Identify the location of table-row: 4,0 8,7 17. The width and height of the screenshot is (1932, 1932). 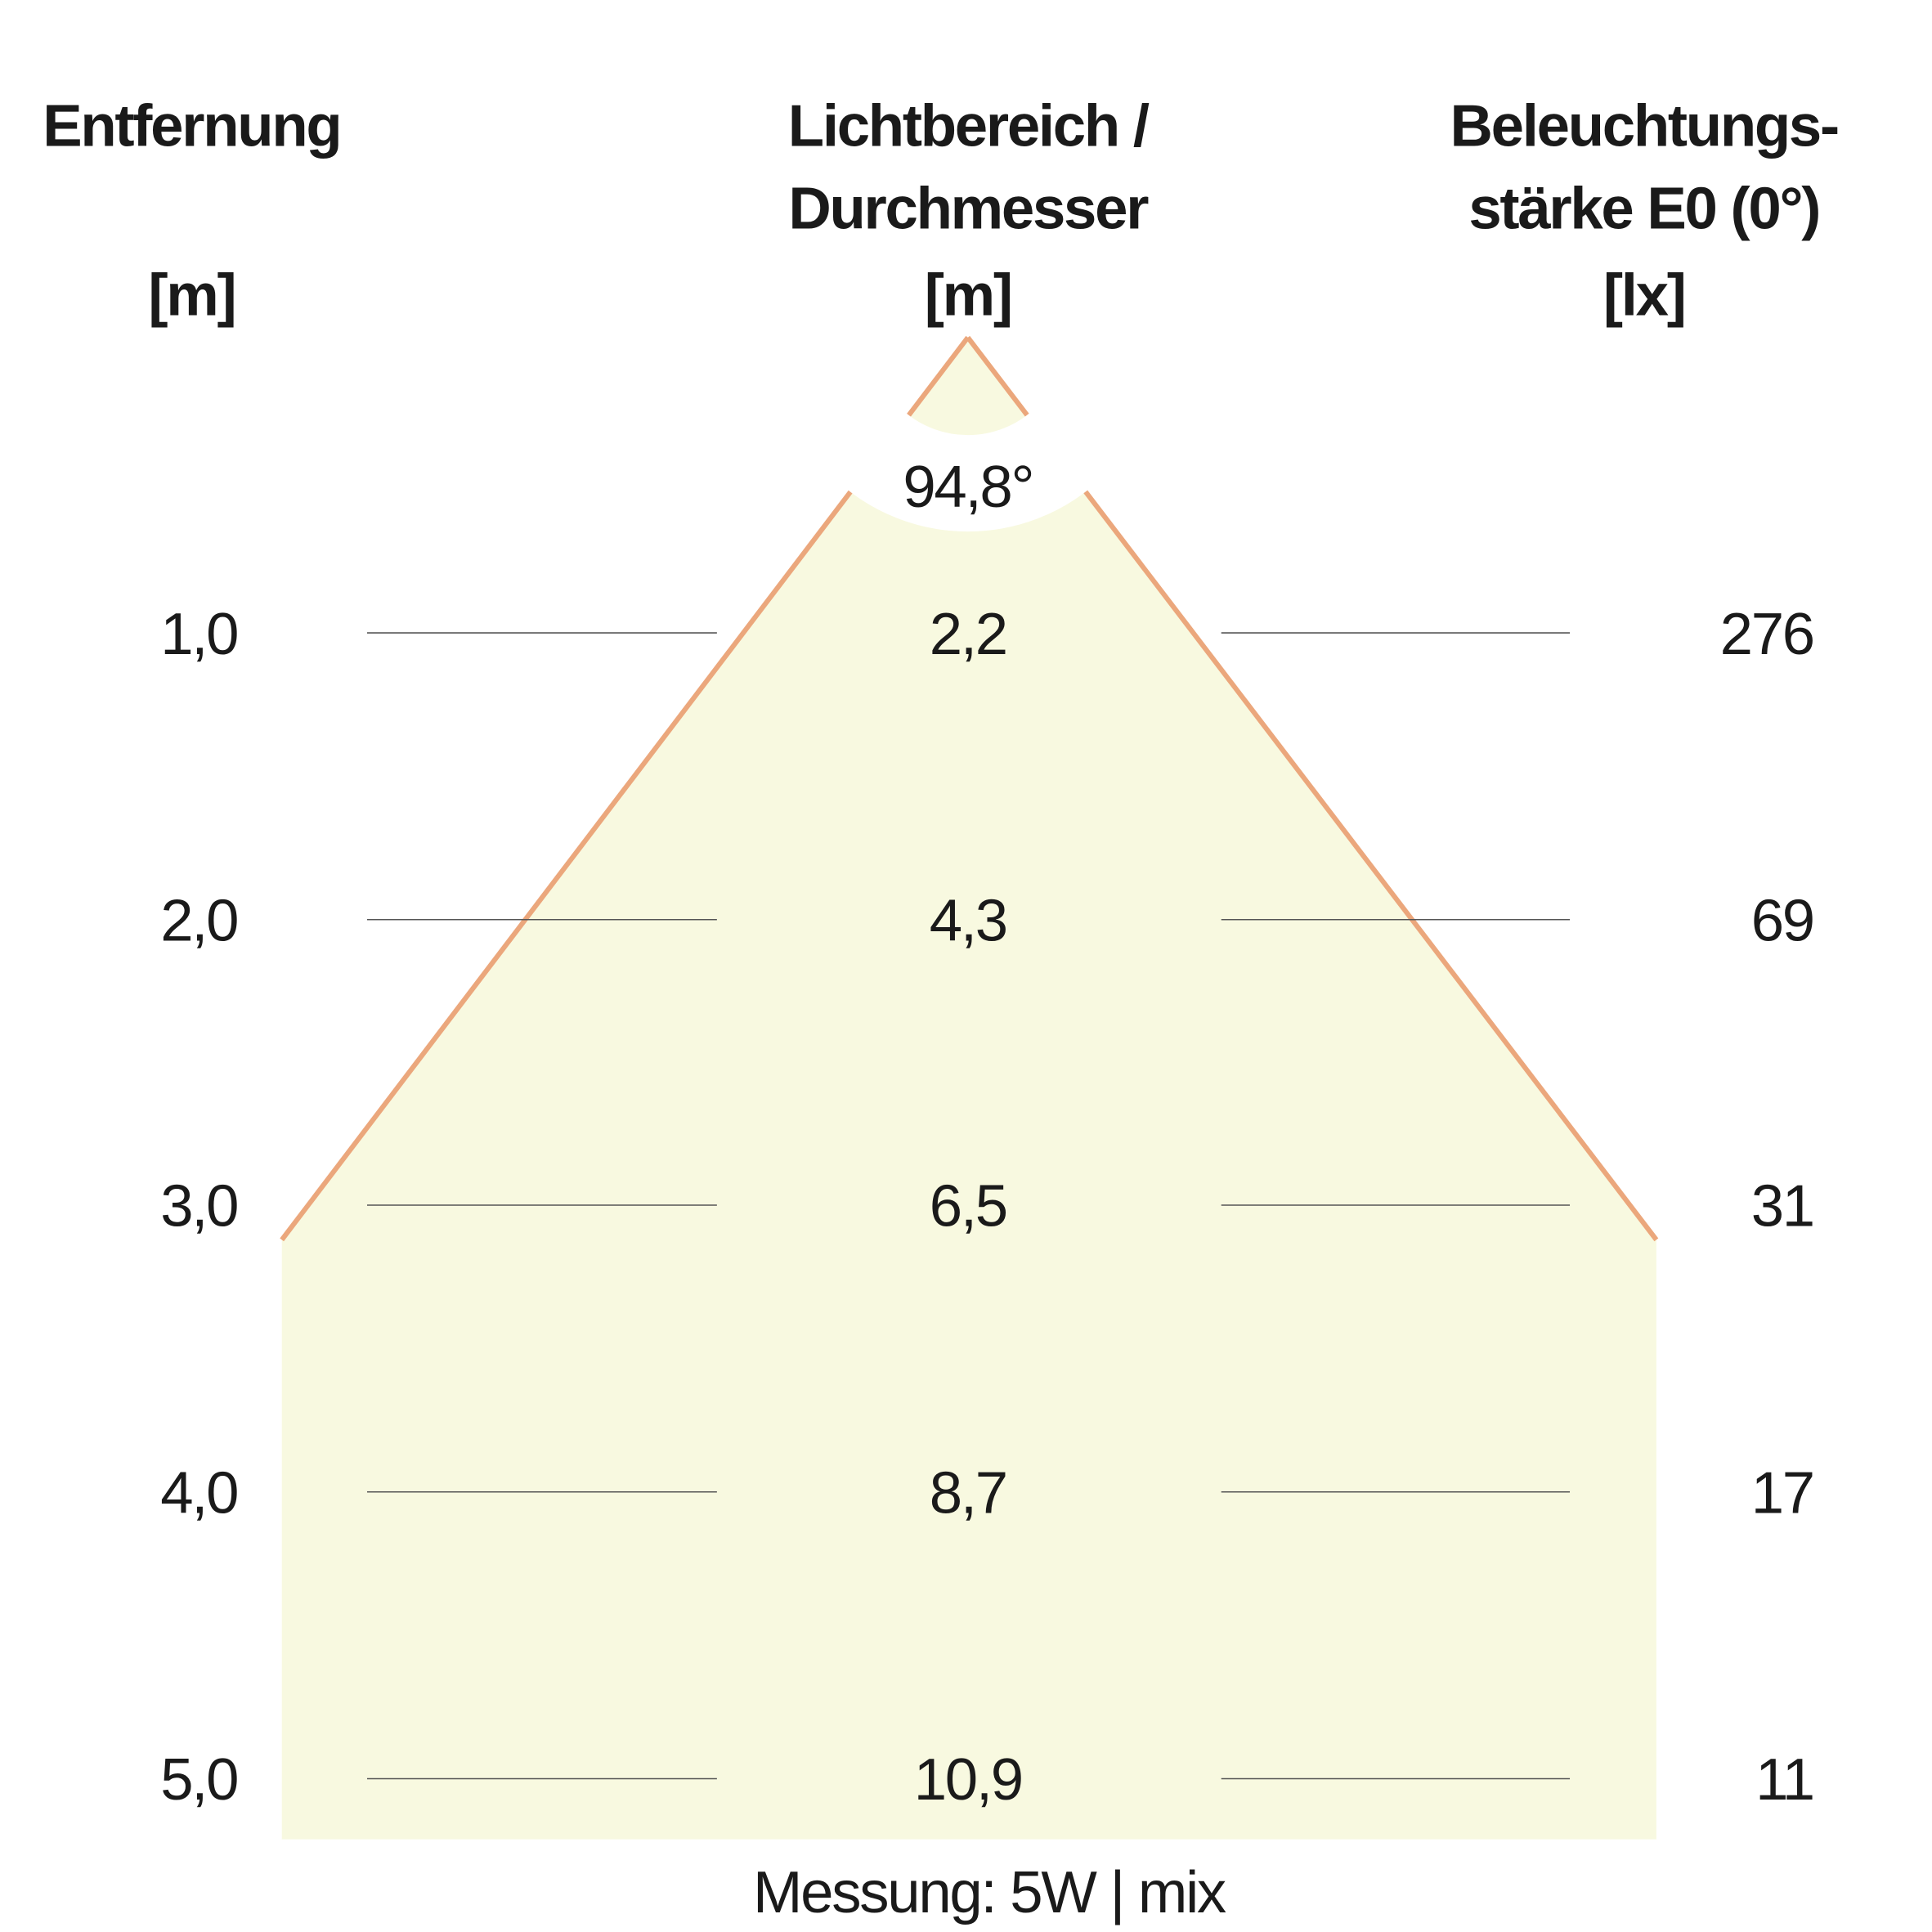
(987, 1492).